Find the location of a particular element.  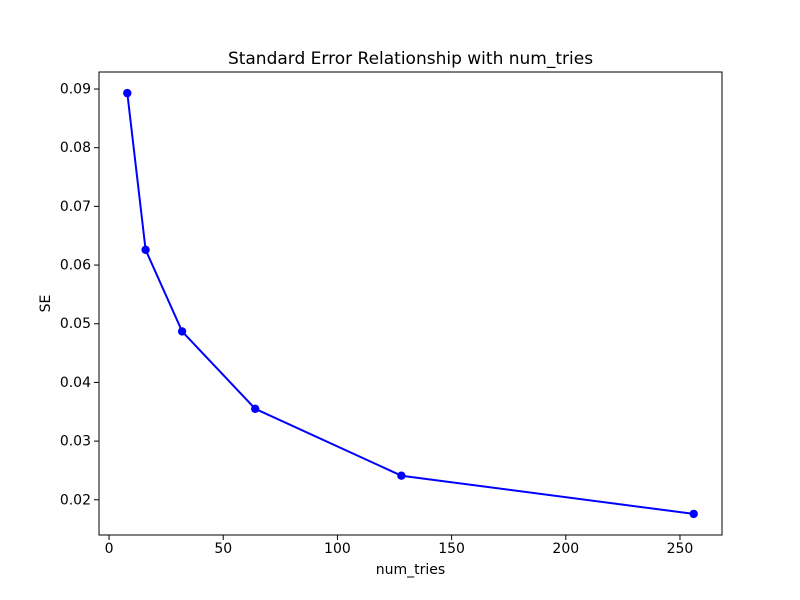

y-tick-label: 0.09 is located at coordinates (75, 90).